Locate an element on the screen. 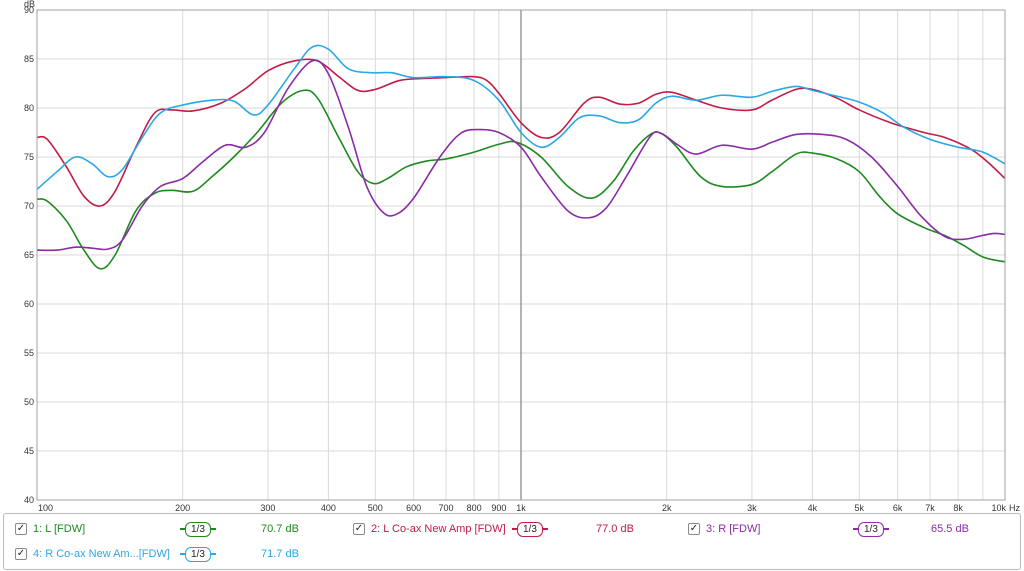 The height and width of the screenshot is (571, 1024). y-tick-label-90: 90 is located at coordinates (29, 10).